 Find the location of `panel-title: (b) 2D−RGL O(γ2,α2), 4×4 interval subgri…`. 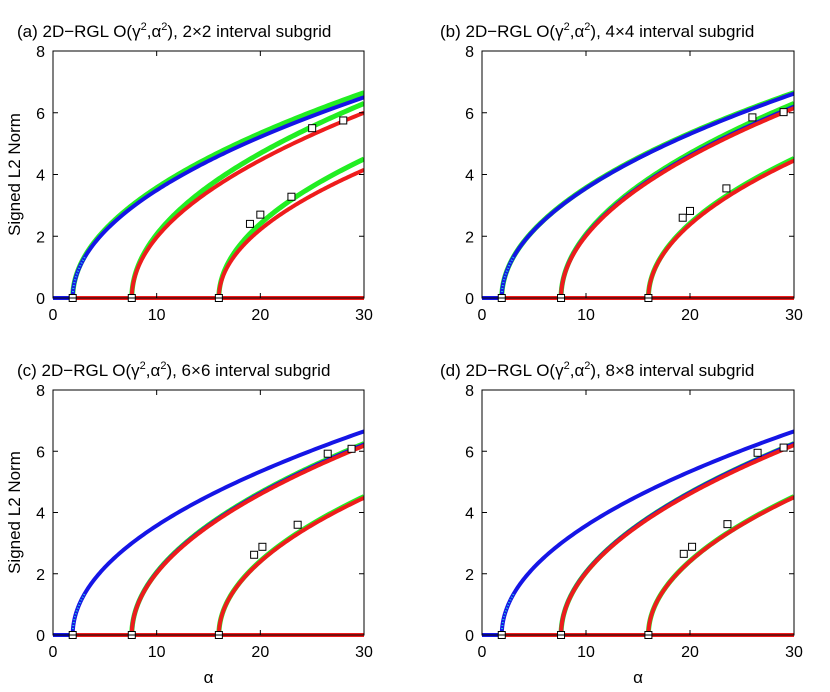

panel-title: (b) 2D−RGL O(γ2,α2), 4×4 interval subgri… is located at coordinates (597, 31).